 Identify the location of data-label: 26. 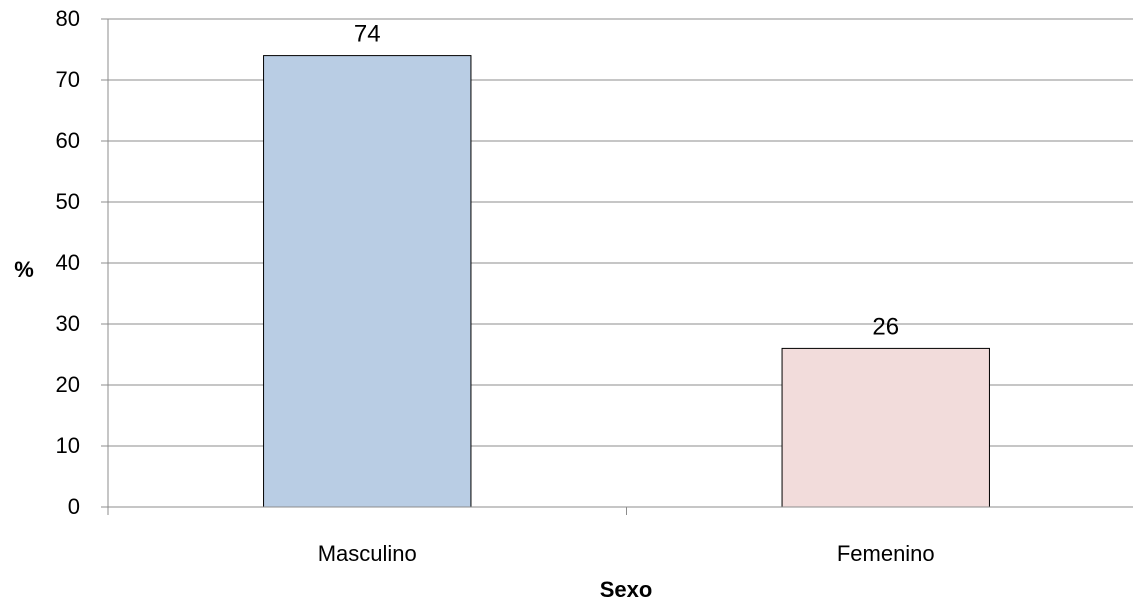
(885, 326).